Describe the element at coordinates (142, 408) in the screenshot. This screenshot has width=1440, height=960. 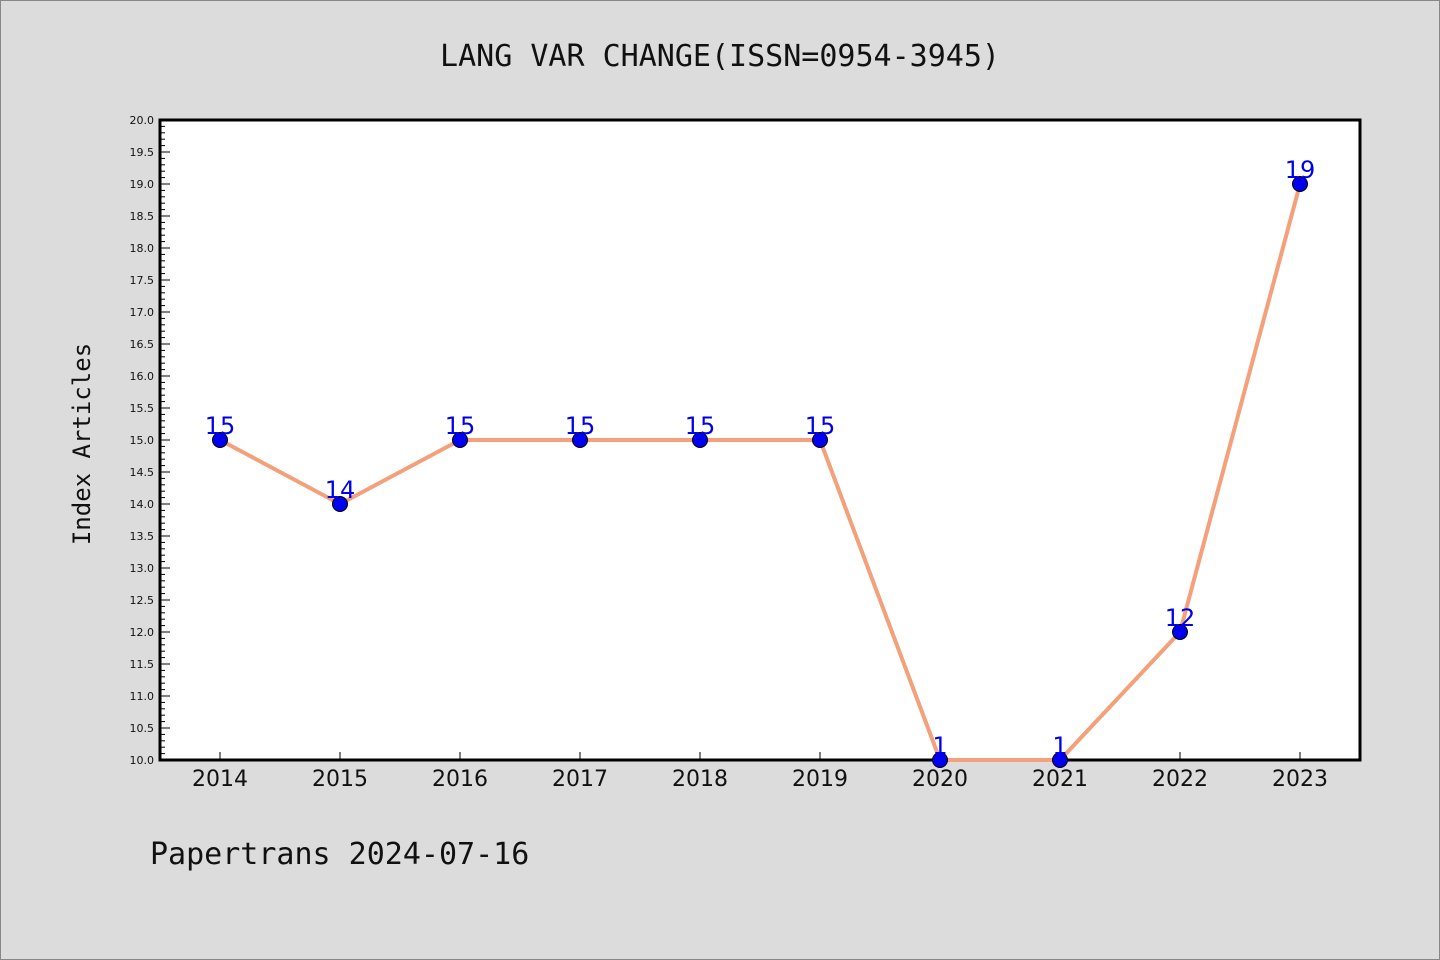
I see `y-tick-label: 15.5` at that location.